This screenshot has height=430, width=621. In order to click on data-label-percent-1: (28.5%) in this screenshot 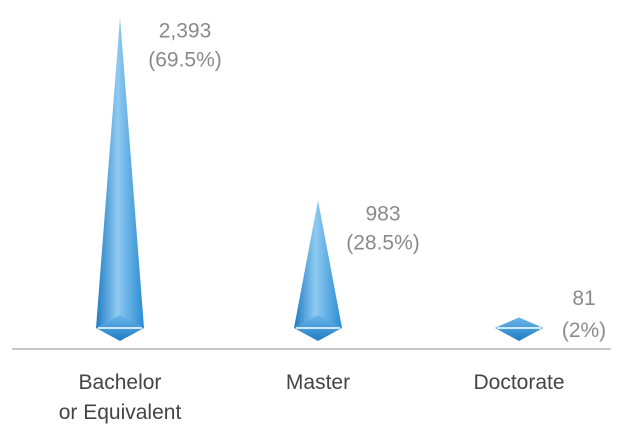, I will do `click(383, 242)`.